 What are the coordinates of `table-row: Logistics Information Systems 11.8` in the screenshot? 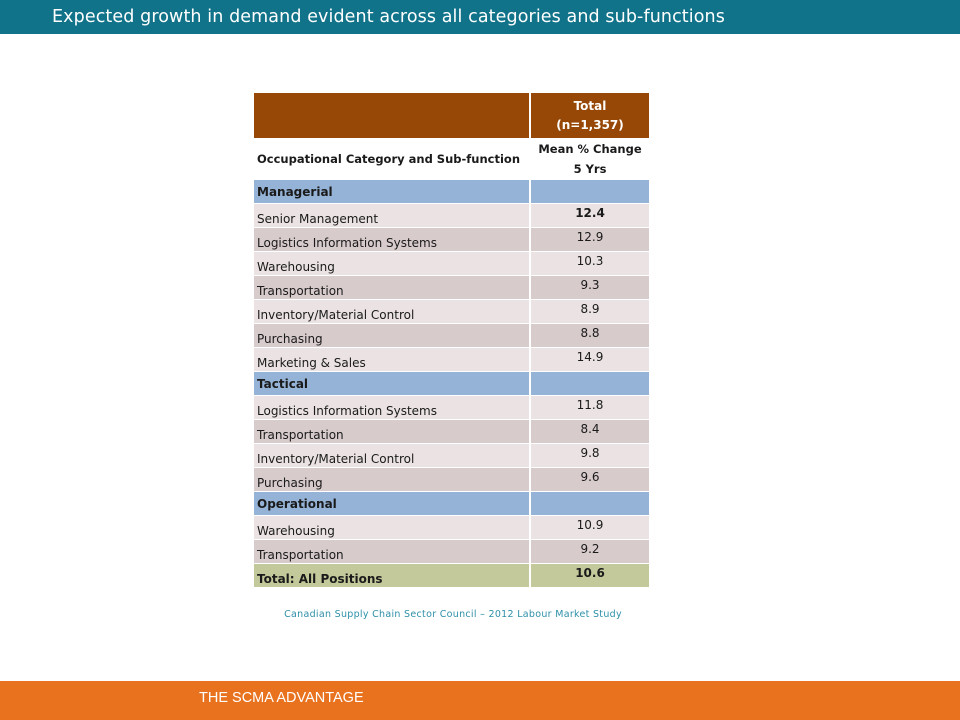 It's located at (451, 407).